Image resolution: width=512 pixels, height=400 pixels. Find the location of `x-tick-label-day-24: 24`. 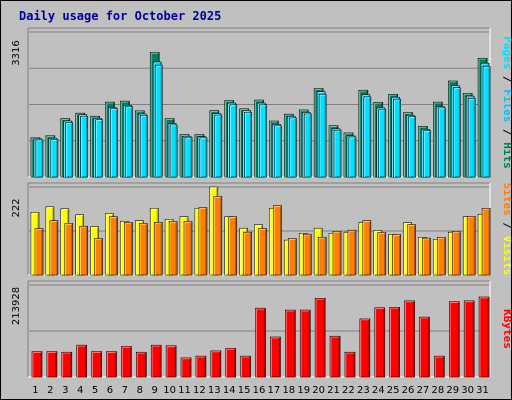

x-tick-label-day-24: 24 is located at coordinates (378, 390).